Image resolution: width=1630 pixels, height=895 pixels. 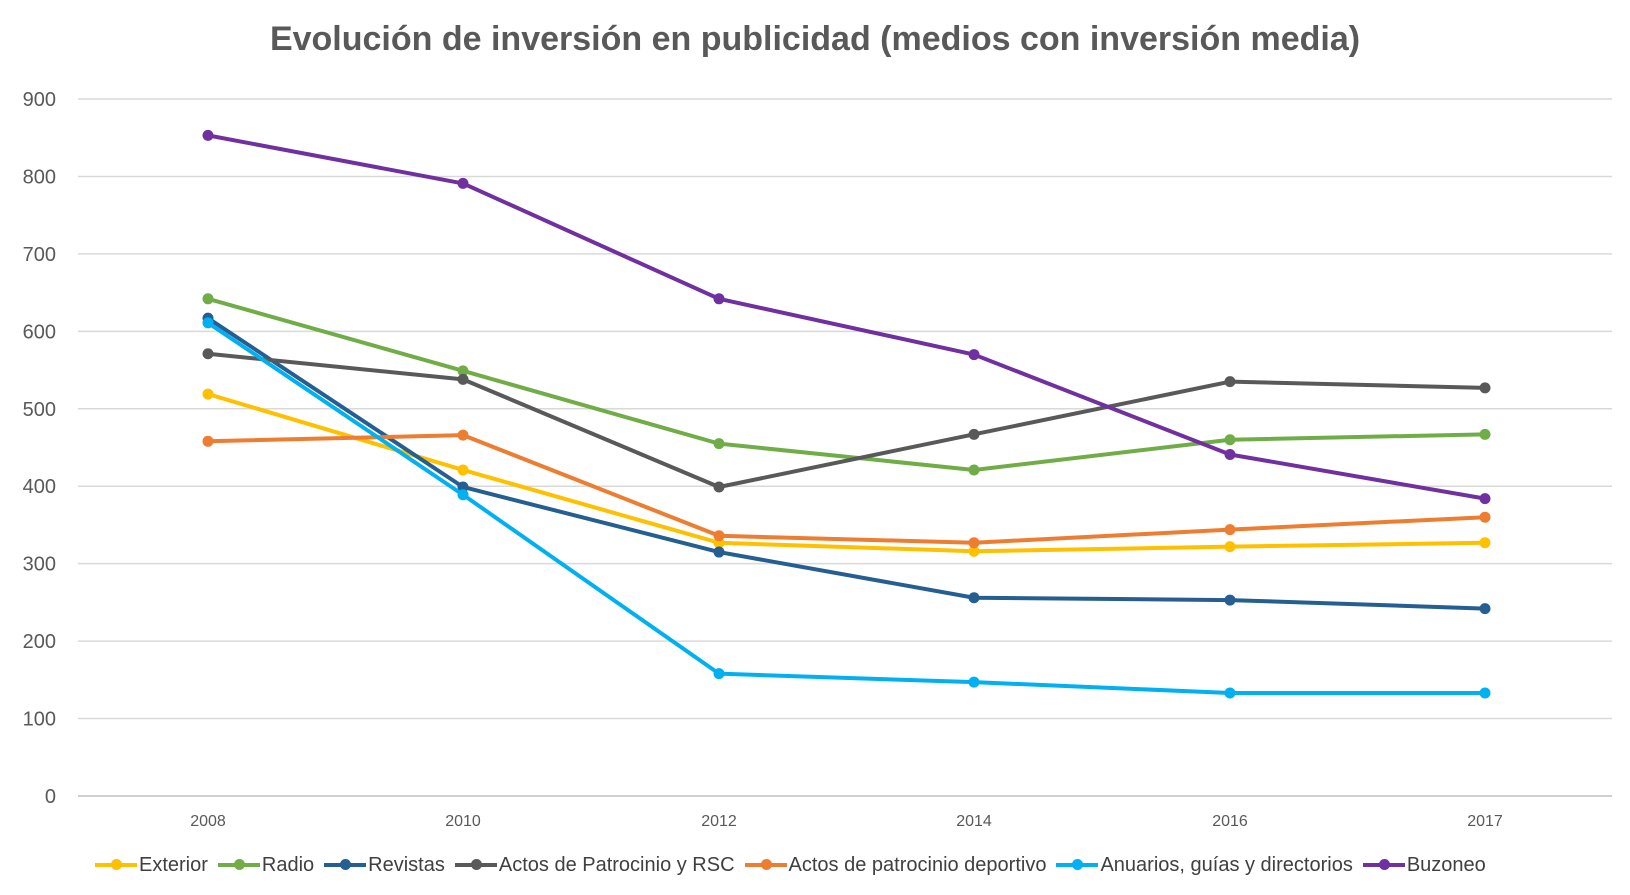 I want to click on legend-label: Actos de patrocinio deportivo, so click(x=917, y=864).